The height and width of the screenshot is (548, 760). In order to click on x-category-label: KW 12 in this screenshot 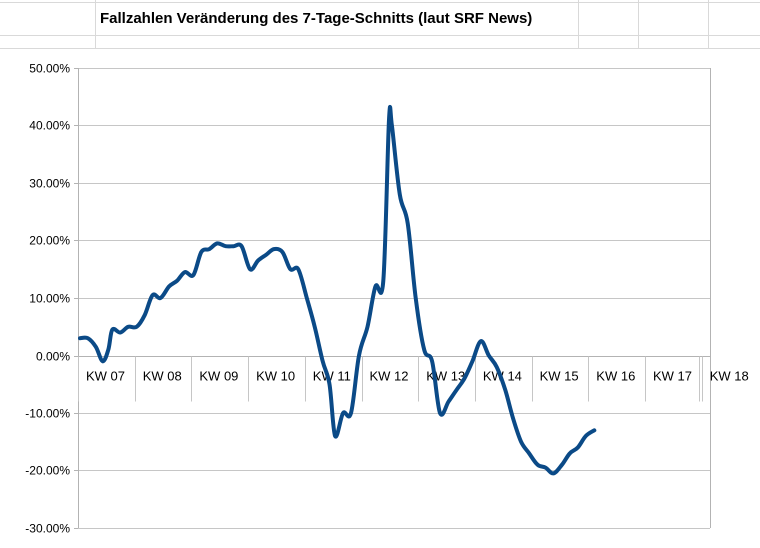, I will do `click(389, 376)`.